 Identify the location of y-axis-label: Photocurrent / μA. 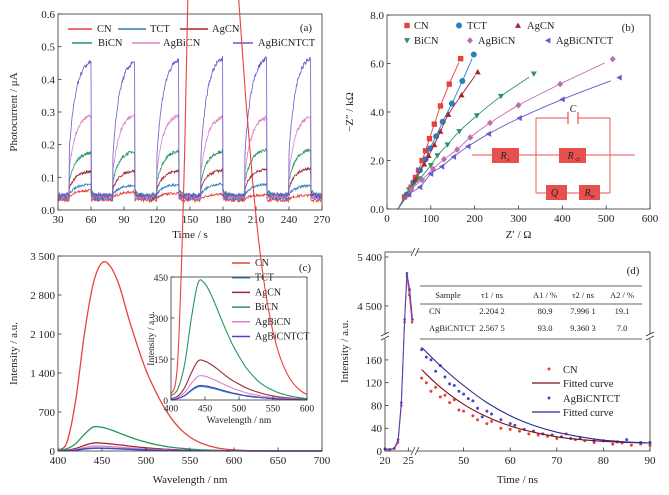
(14, 111).